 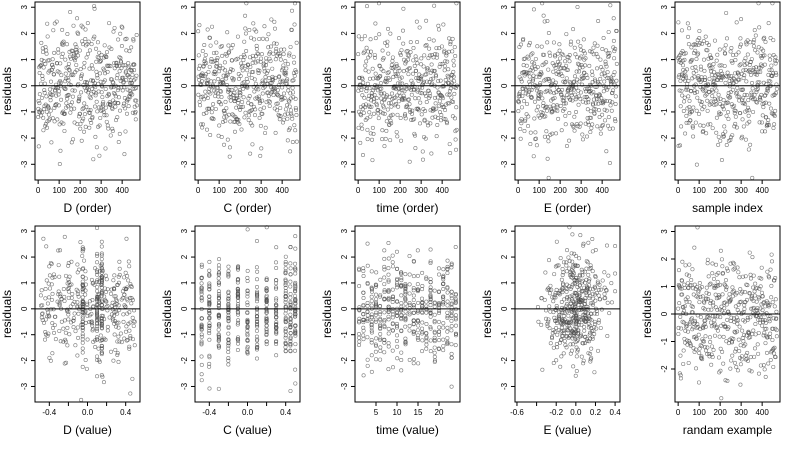 What do you see at coordinates (184, 112) in the screenshot?
I see `y-tick-label: -1` at bounding box center [184, 112].